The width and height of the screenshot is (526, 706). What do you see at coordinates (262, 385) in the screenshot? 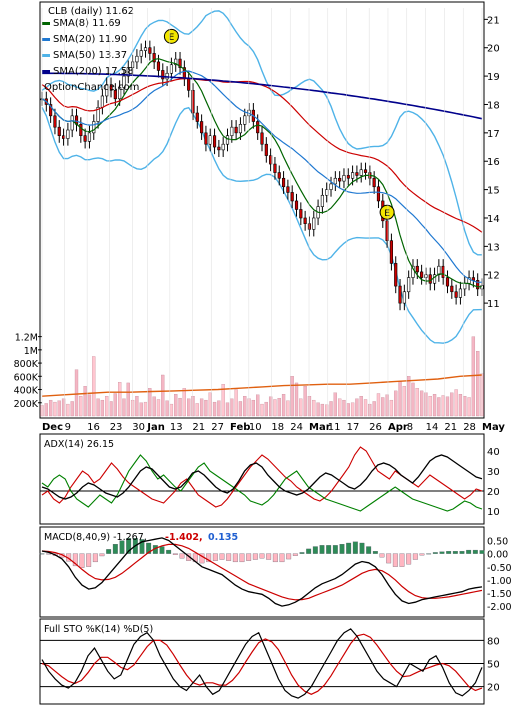
I see `volume-average-line` at bounding box center [262, 385].